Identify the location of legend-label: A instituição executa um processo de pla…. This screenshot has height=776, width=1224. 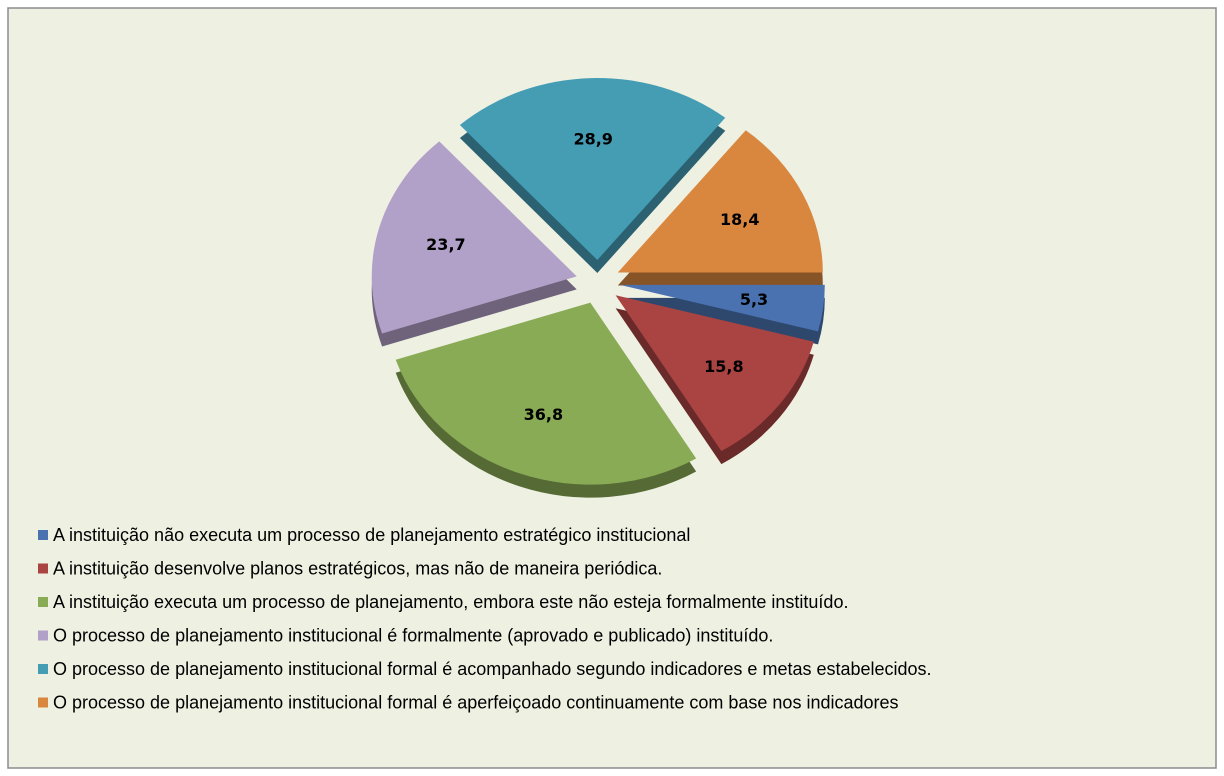
(450, 602).